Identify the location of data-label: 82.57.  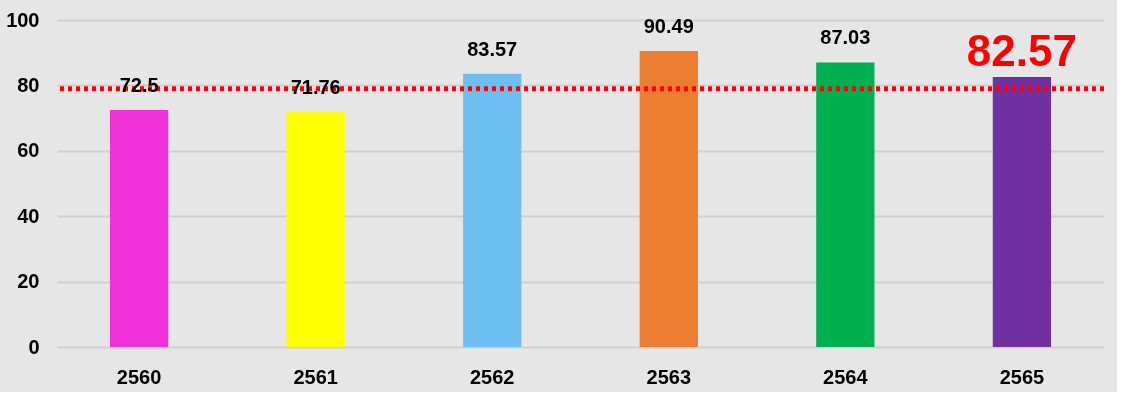
(1021, 50).